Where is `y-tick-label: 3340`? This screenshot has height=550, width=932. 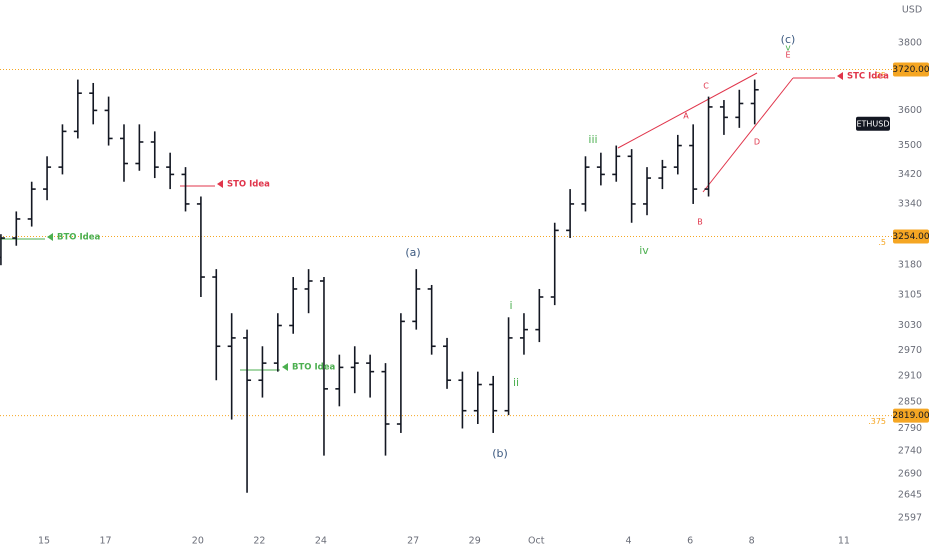
y-tick-label: 3340 is located at coordinates (910, 203).